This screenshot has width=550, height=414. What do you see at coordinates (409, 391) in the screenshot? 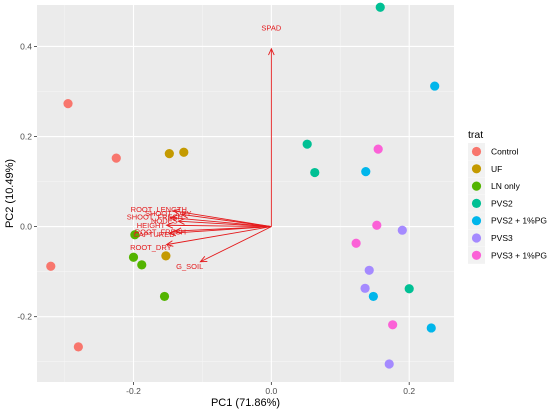
I see `x-tick-label: 0.2` at bounding box center [409, 391].